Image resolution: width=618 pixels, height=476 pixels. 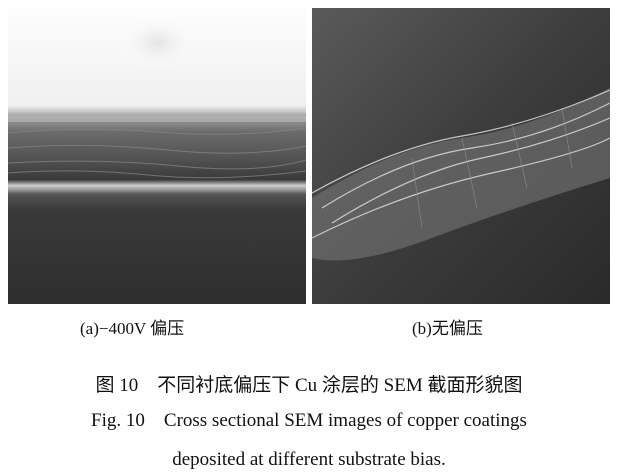 What do you see at coordinates (309, 385) in the screenshot?
I see `figure-caption-chinese: 图 10 不同衬底偏压下 Cu 涂层的 SEM 截面形貌图` at bounding box center [309, 385].